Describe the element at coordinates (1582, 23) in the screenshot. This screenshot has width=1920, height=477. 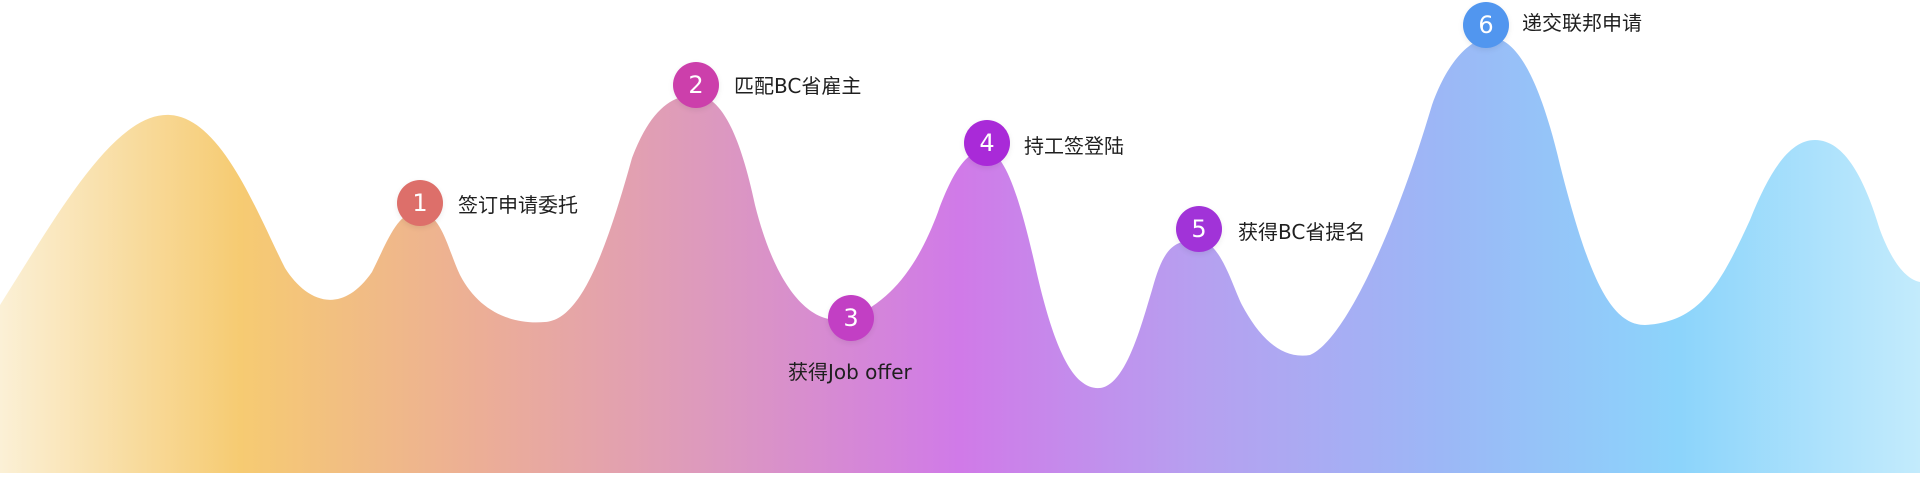
I see `step-6-label: 递交联邦申请` at that location.